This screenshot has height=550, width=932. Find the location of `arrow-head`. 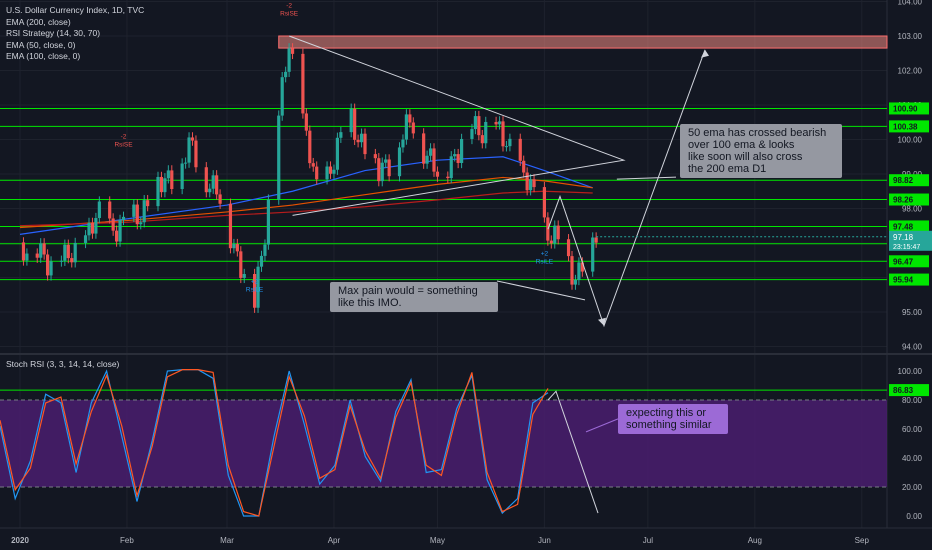

arrow-head is located at coordinates (602, 321).